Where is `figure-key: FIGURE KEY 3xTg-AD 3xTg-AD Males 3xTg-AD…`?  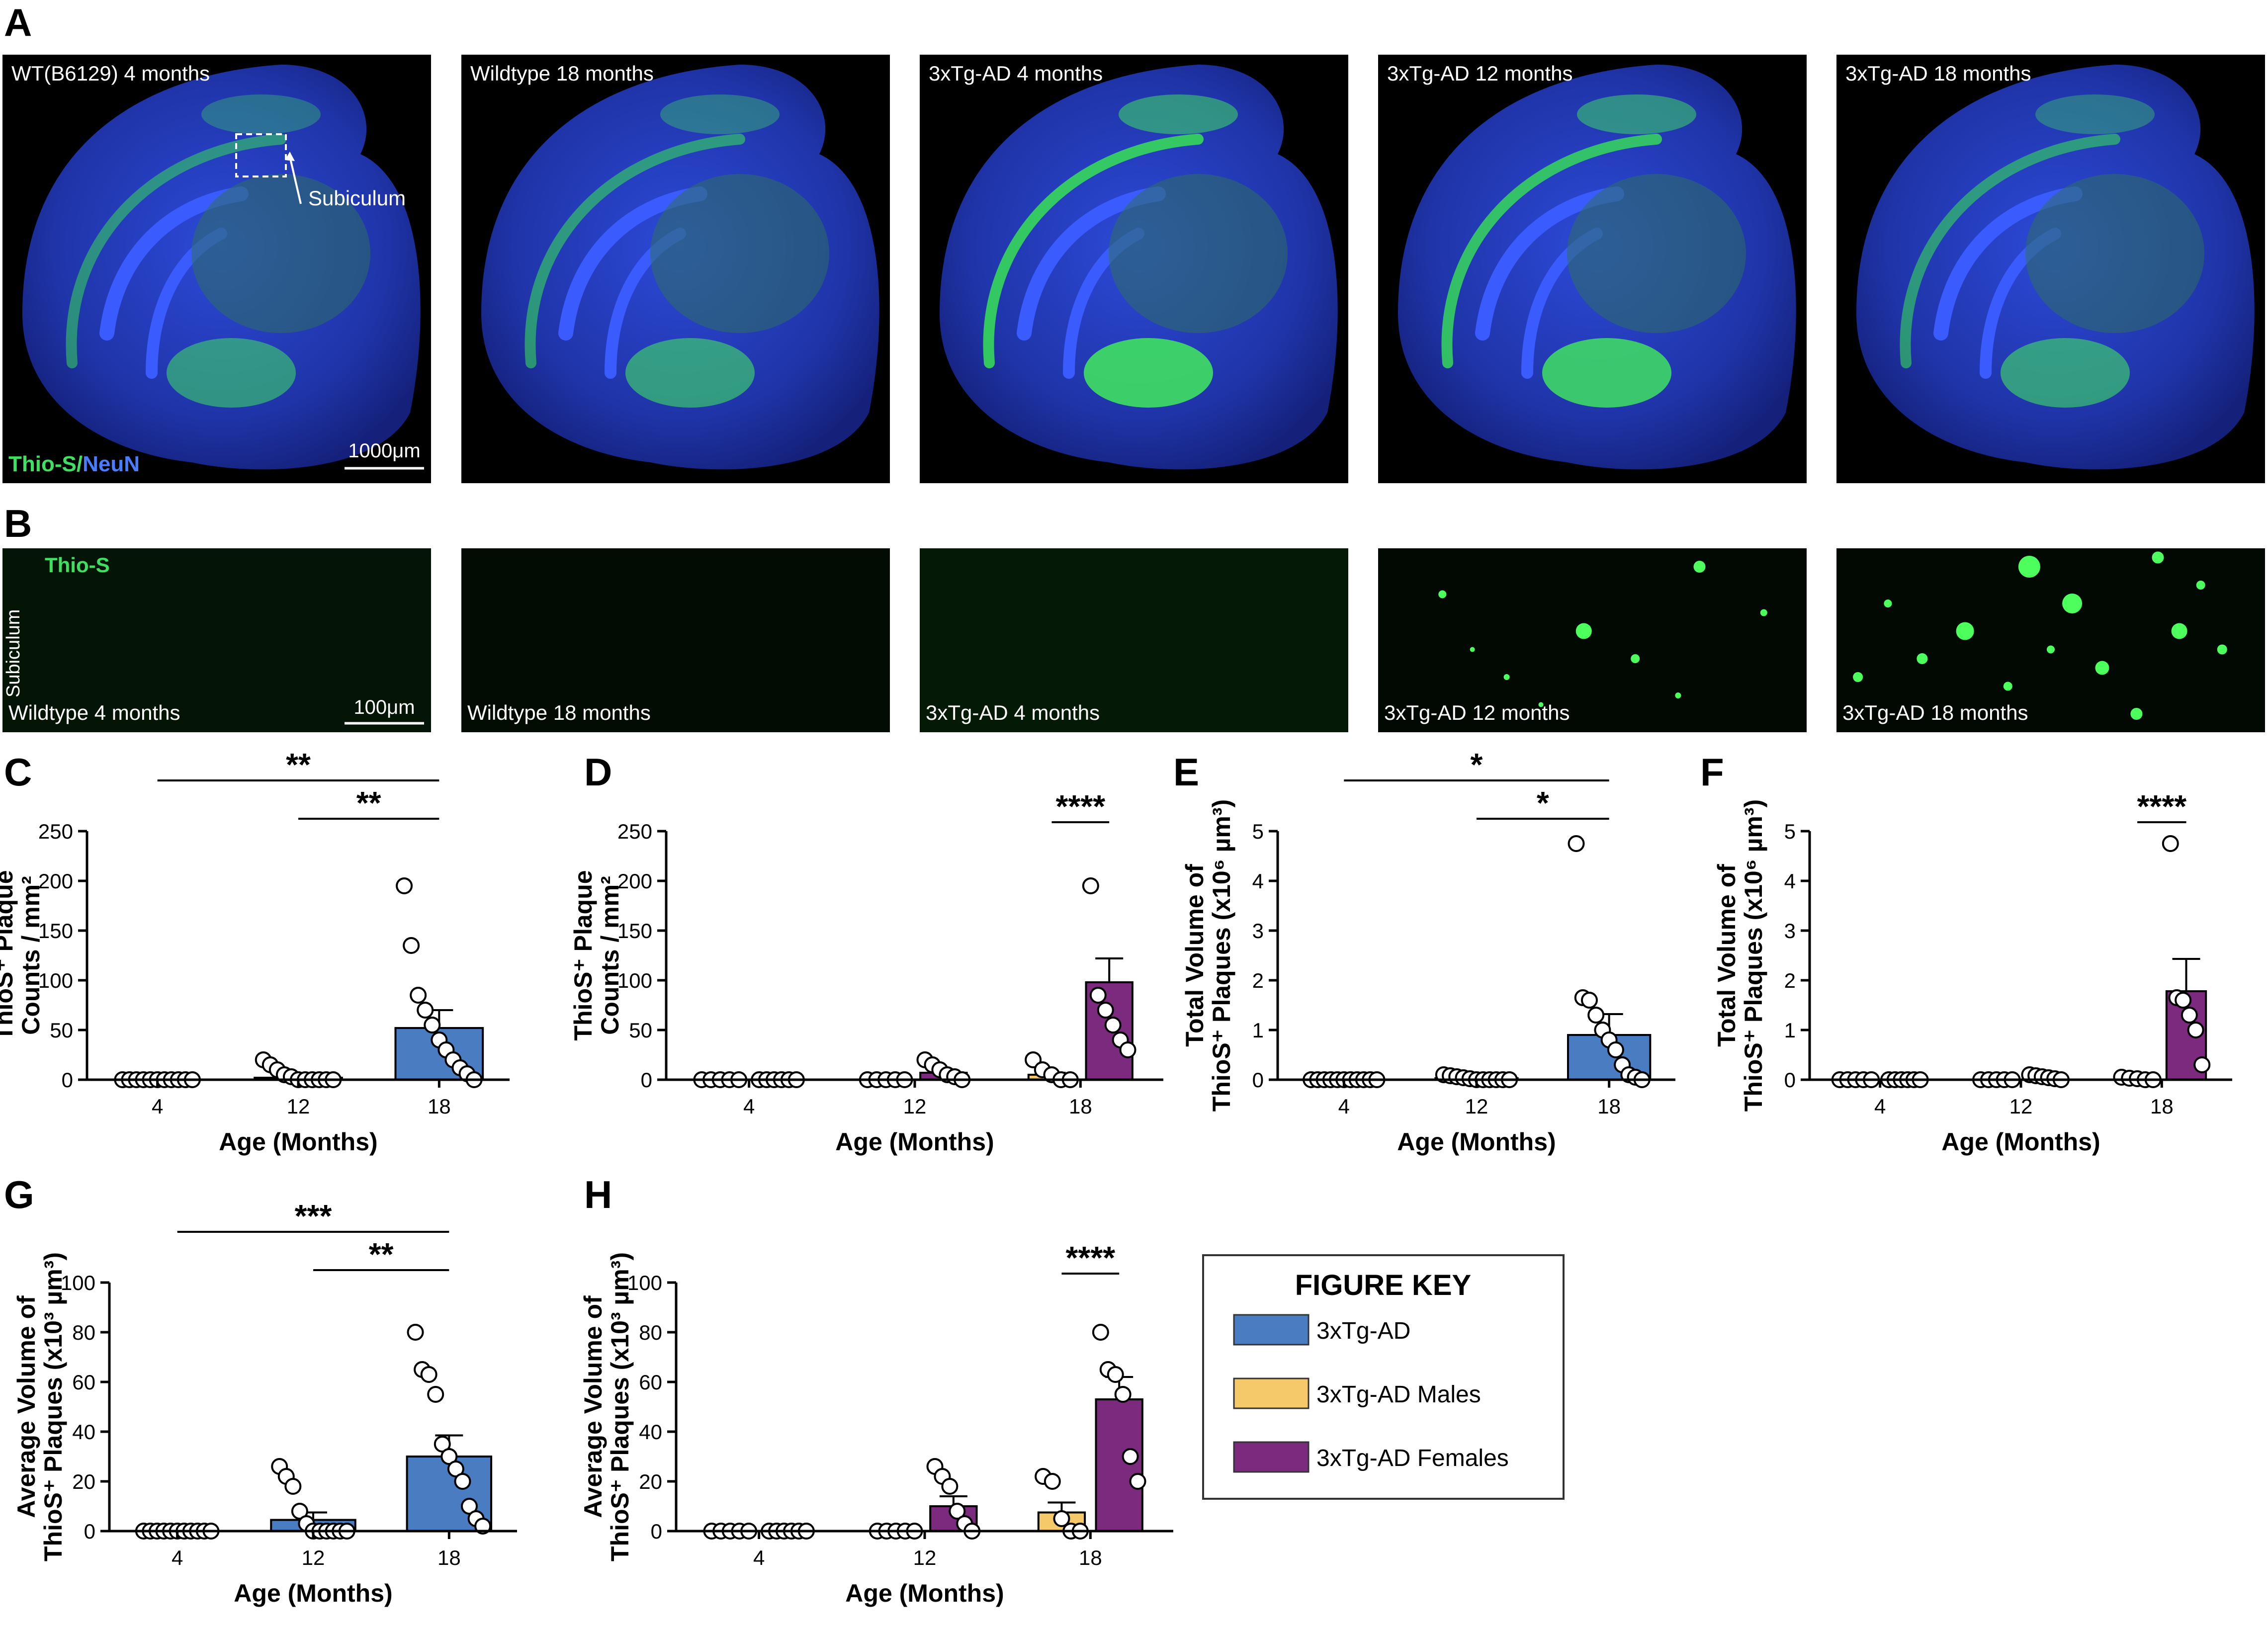 figure-key: FIGURE KEY 3xTg-AD 3xTg-AD Males 3xTg-AD… is located at coordinates (1383, 1377).